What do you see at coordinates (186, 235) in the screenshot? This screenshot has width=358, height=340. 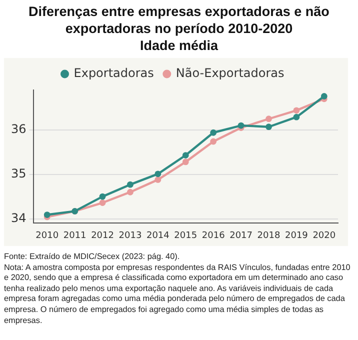 I see `x-tick-label: 2015` at bounding box center [186, 235].